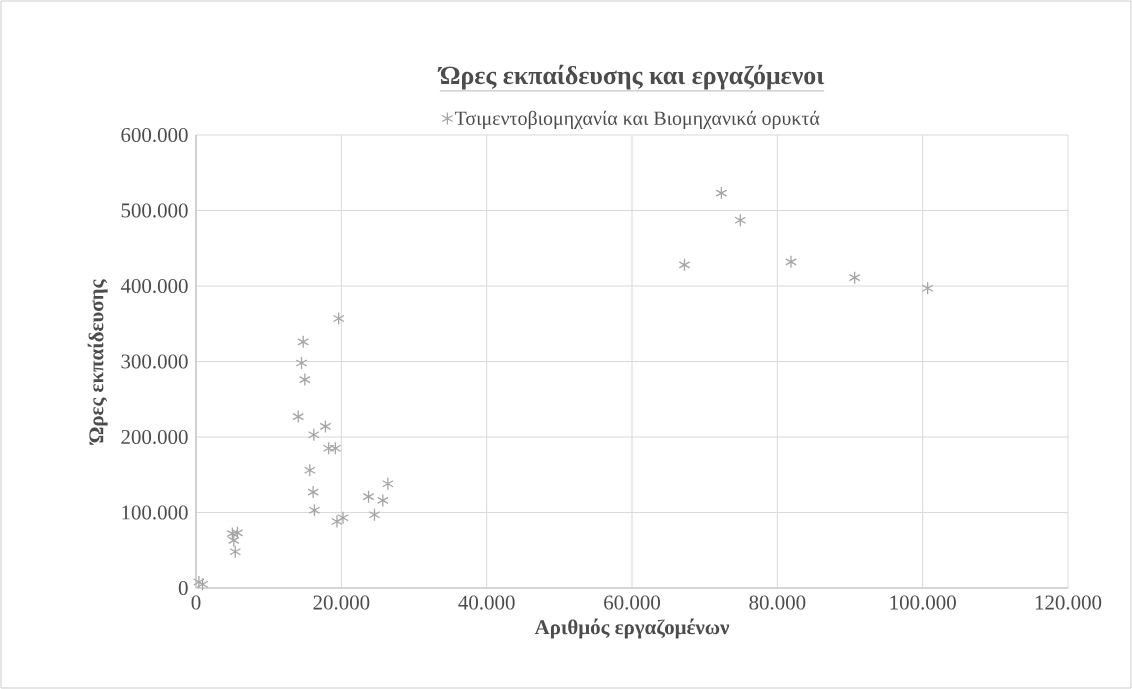  What do you see at coordinates (196, 602) in the screenshot?
I see `x-tick-label: 0` at bounding box center [196, 602].